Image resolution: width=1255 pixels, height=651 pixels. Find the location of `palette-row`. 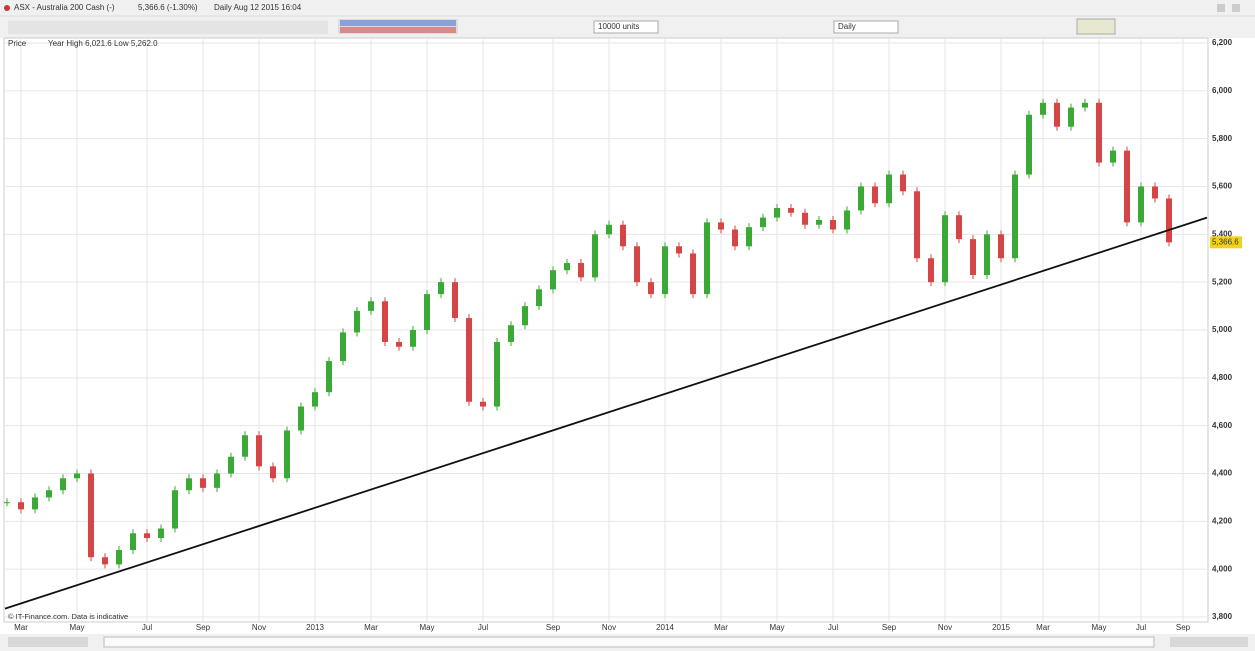

palette-row is located at coordinates (398, 30).